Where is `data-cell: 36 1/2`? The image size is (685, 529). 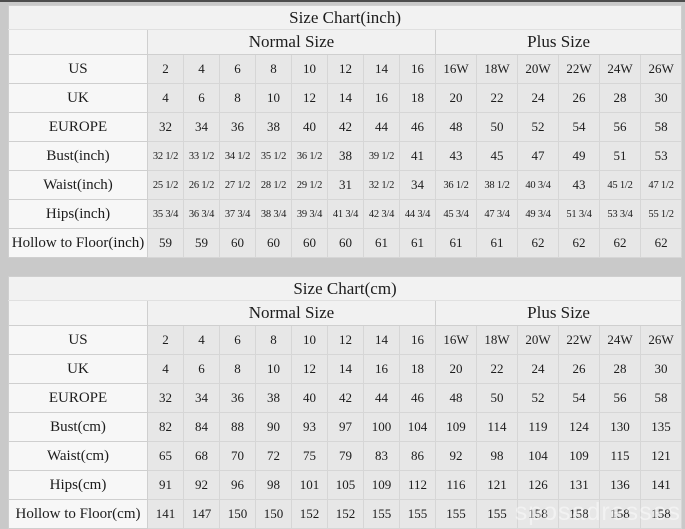 data-cell: 36 1/2 is located at coordinates (456, 185).